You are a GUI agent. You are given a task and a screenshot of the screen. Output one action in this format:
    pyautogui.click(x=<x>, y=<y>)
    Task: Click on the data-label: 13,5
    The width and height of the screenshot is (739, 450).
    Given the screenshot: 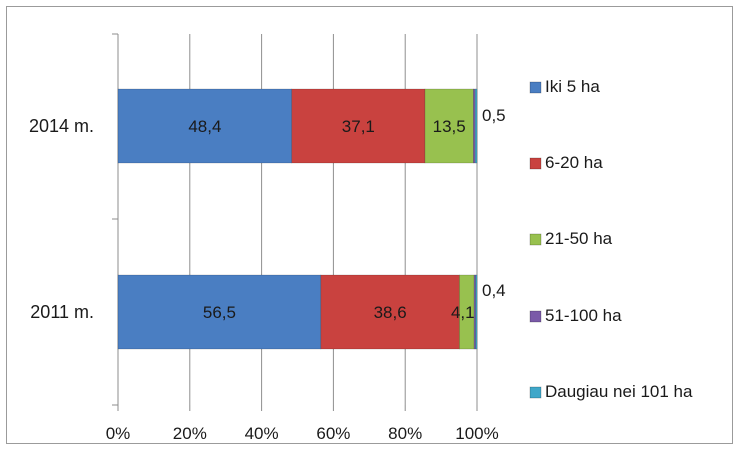 What is the action you would take?
    pyautogui.click(x=449, y=126)
    